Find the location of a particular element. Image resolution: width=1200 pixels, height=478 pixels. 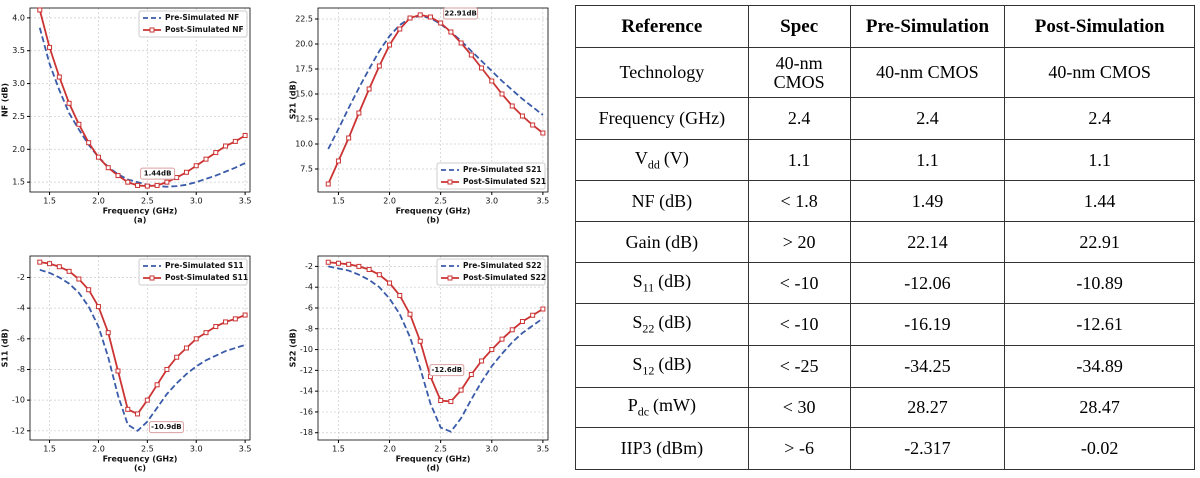

table-cell: 28.27 is located at coordinates (927, 407).